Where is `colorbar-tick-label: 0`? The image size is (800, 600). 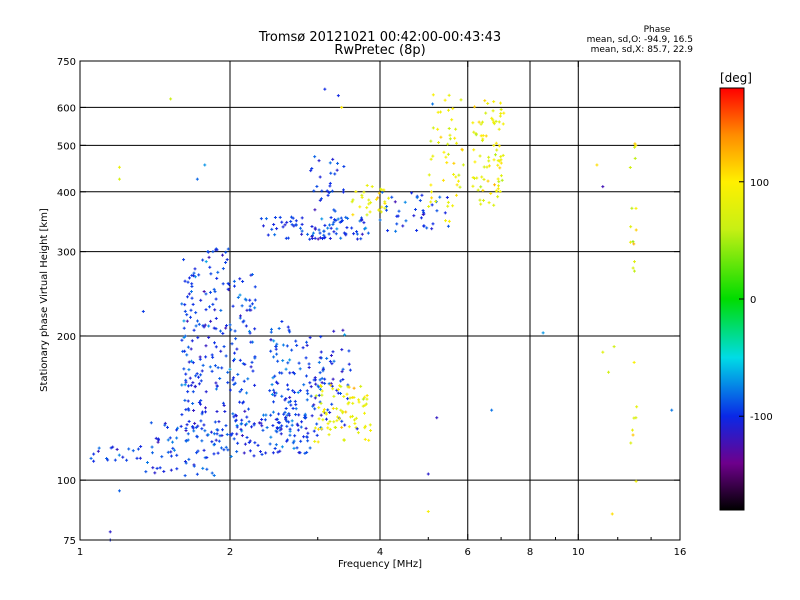
colorbar-tick-label: 0 is located at coordinates (753, 300).